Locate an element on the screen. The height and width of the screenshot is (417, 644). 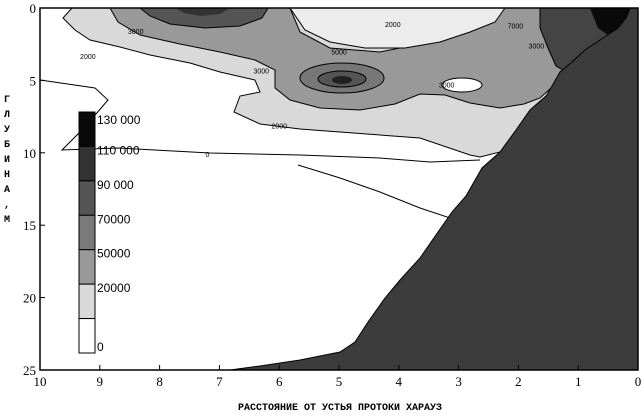
y-axis-title-letter: Н is located at coordinates (7, 175).